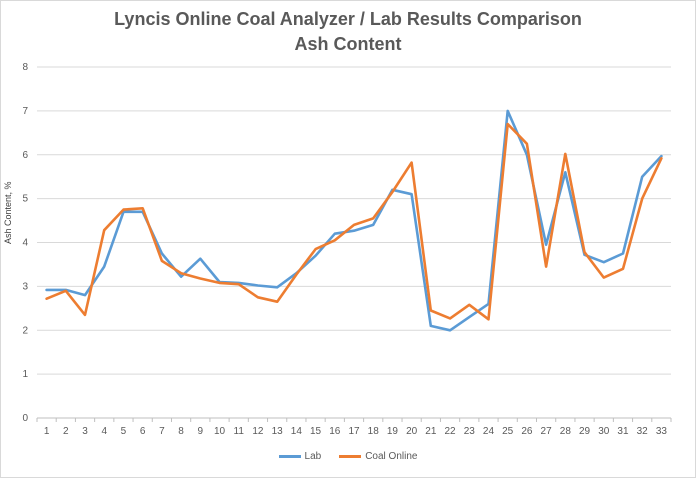 The width and height of the screenshot is (696, 478). Describe the element at coordinates (104, 431) in the screenshot. I see `x-tick-label: 4` at that location.